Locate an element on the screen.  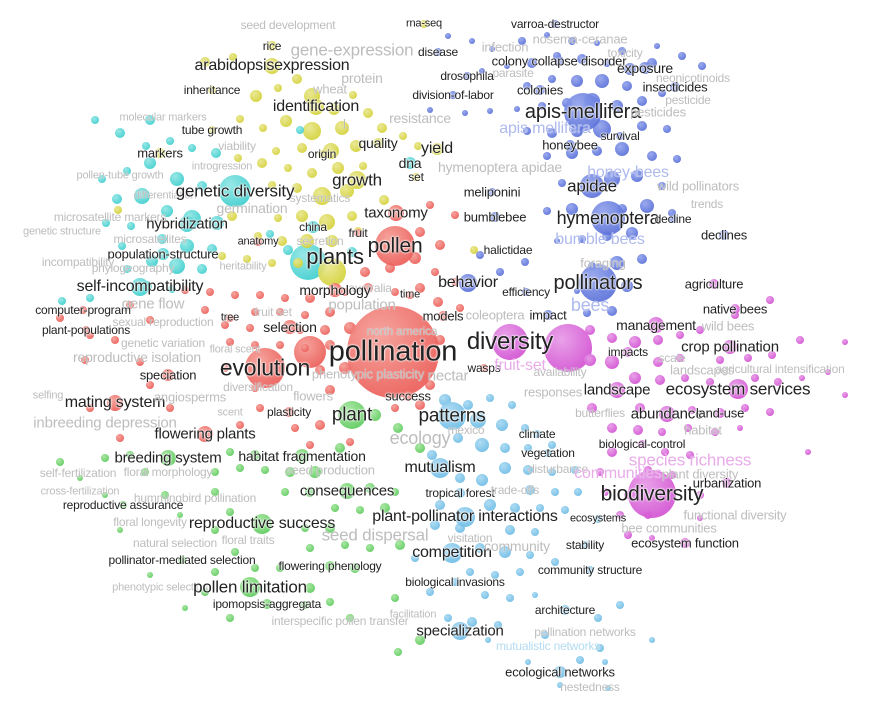
term-label: flowering phenology is located at coordinates (330, 566).